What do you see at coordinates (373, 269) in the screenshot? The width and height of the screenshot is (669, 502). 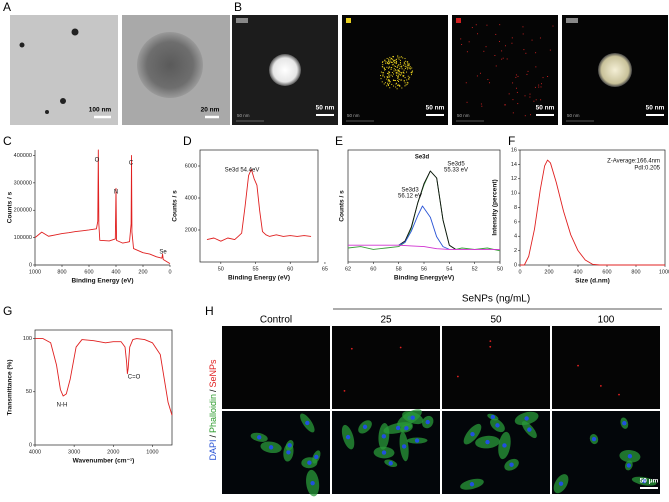 I see `x-tick-label: 60` at bounding box center [373, 269].